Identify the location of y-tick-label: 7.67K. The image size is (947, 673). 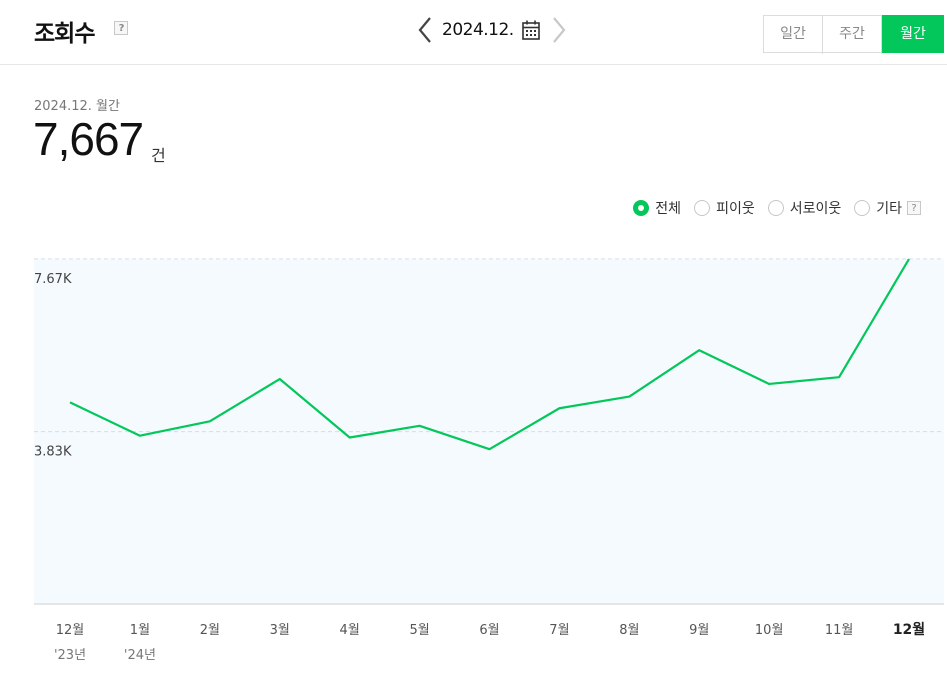
(53, 279).